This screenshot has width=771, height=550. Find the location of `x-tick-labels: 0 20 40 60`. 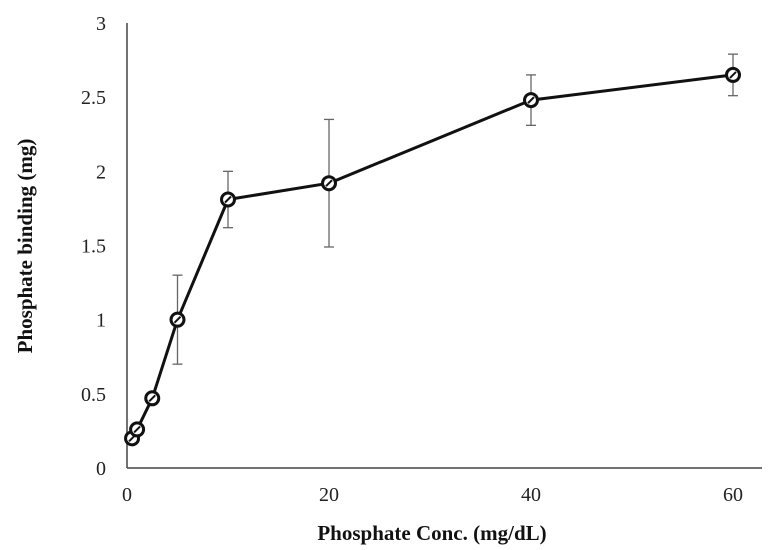

x-tick-labels: 0 20 40 60 is located at coordinates (432, 495).